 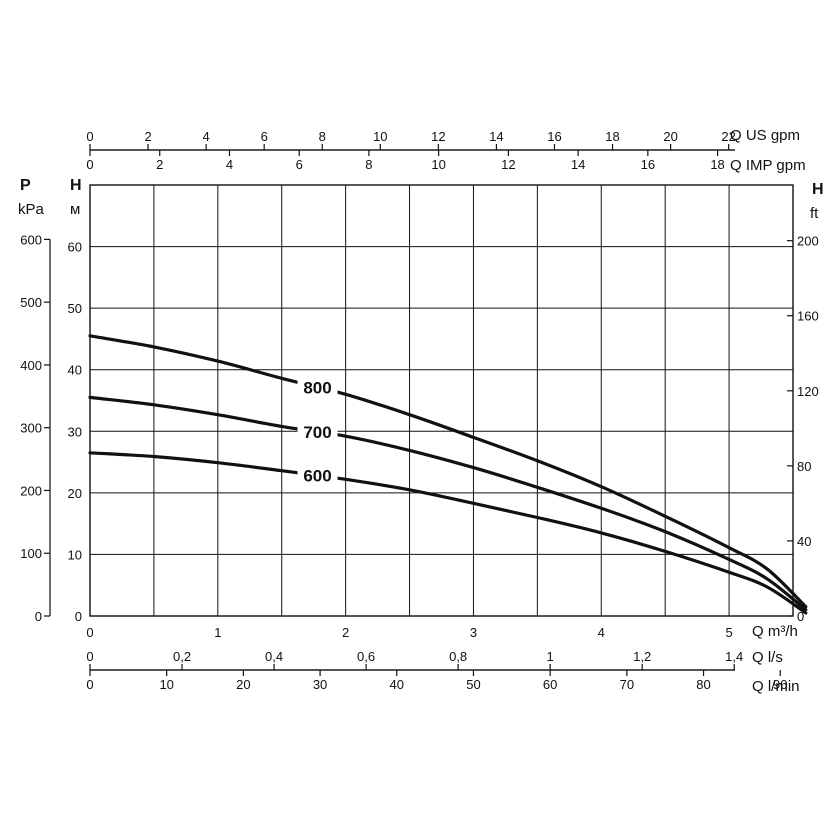 I want to click on x-tick-label: 1, so click(x=217, y=632).